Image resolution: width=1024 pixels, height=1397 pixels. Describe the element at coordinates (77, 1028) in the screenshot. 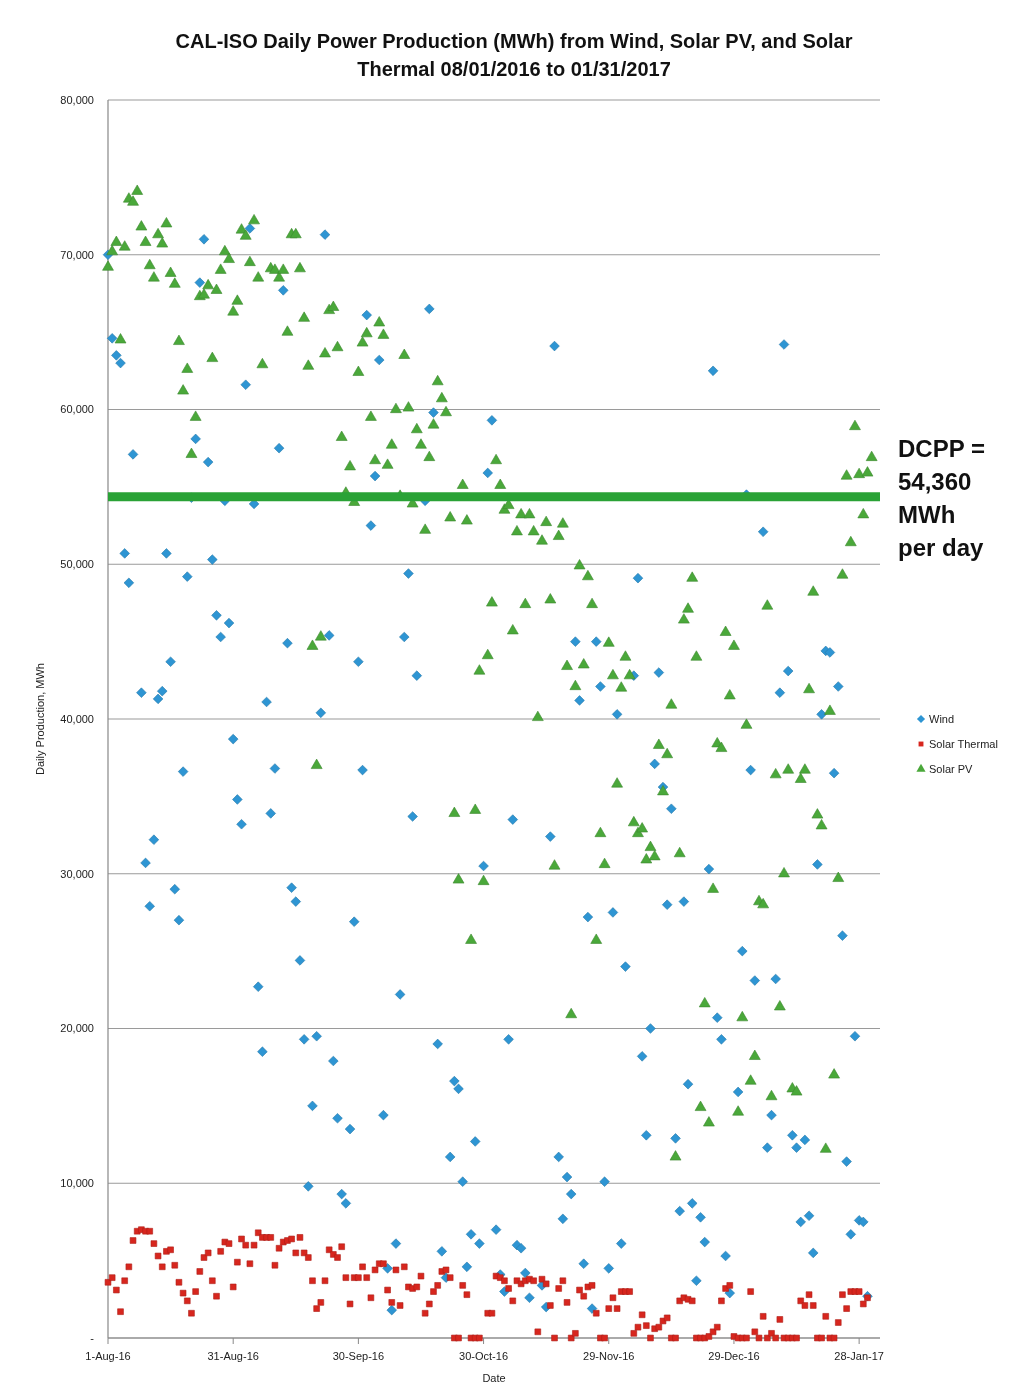

I see `y-tick-label: 20,000` at that location.